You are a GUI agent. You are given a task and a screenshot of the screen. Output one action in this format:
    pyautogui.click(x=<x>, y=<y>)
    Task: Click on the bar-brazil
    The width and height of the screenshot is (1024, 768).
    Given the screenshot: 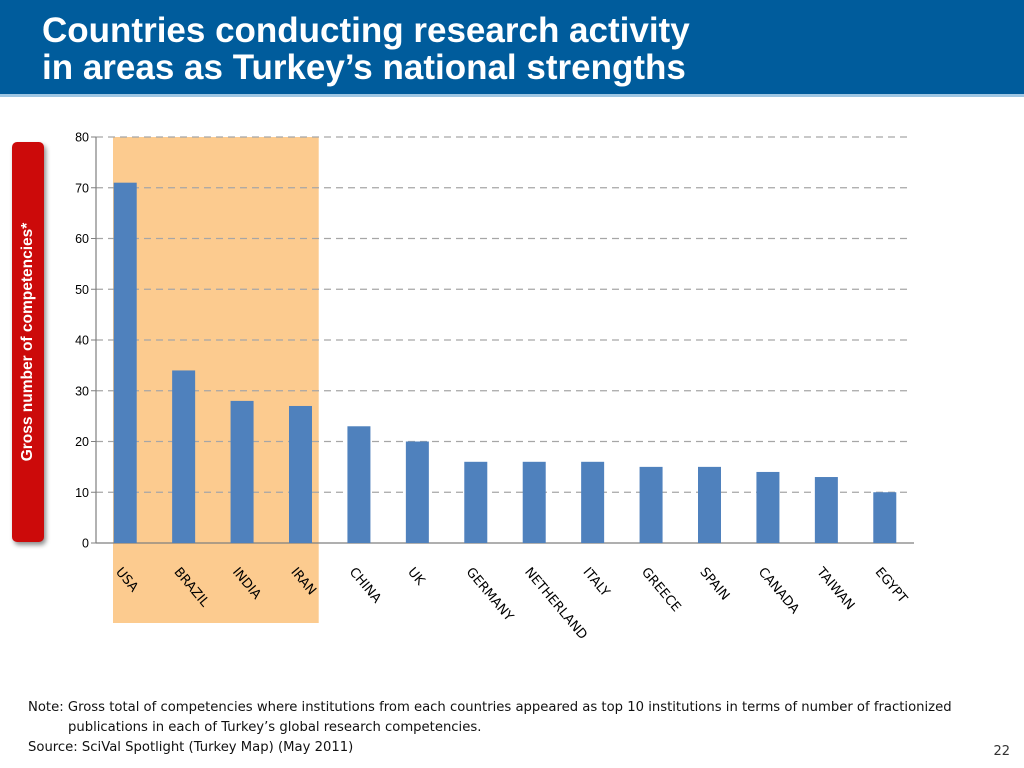 What is the action you would take?
    pyautogui.click(x=184, y=456)
    